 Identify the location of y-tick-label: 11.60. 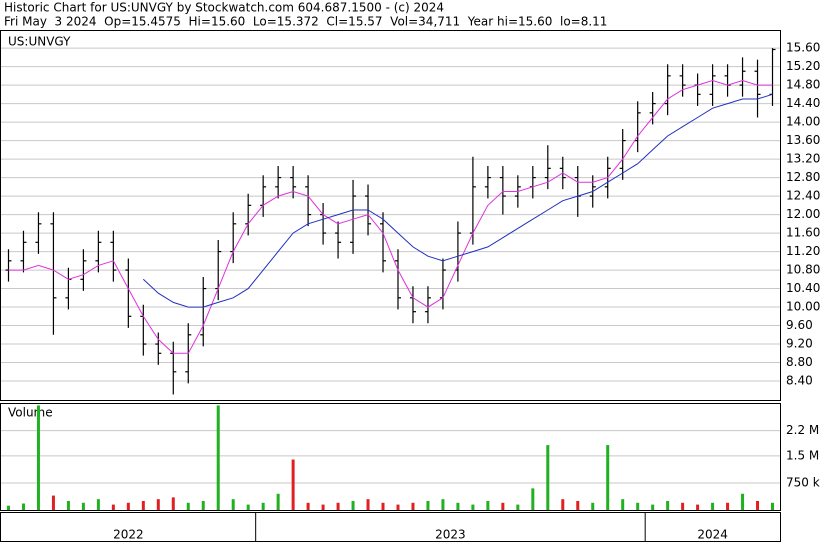
(803, 233).